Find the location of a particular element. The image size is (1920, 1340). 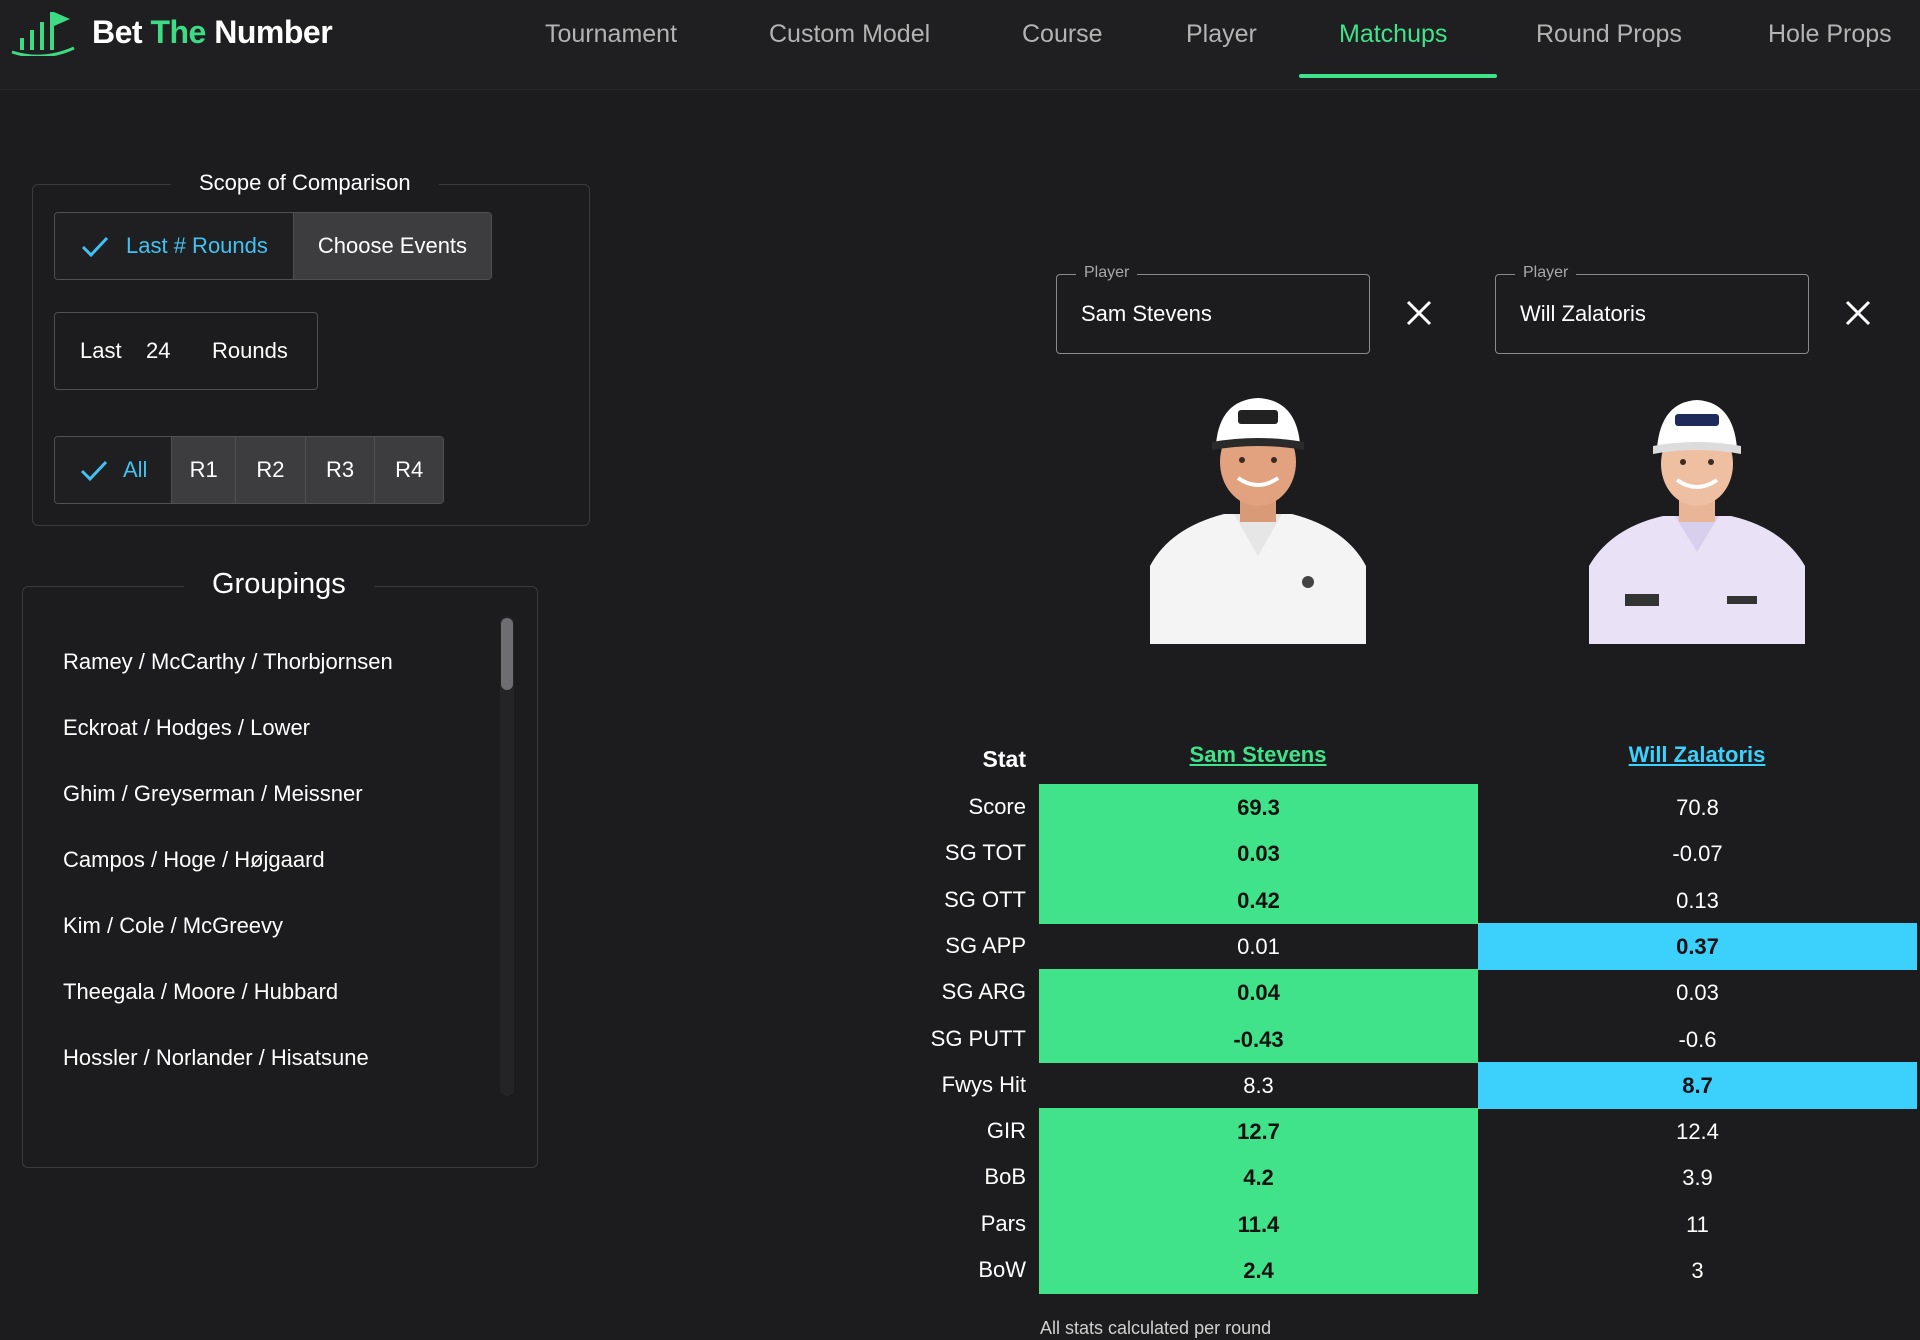

stat-label: SG OTT is located at coordinates (985, 899).